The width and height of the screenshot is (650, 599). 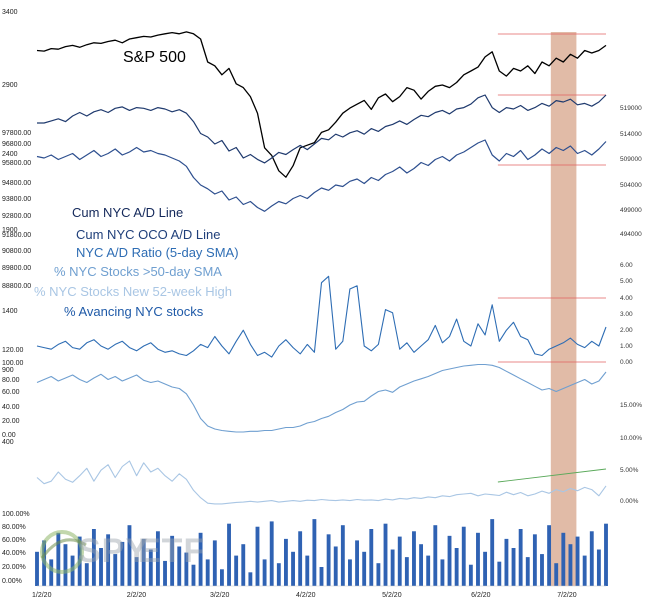 I want to click on x-tick-label: 3/2/20, so click(x=220, y=595).